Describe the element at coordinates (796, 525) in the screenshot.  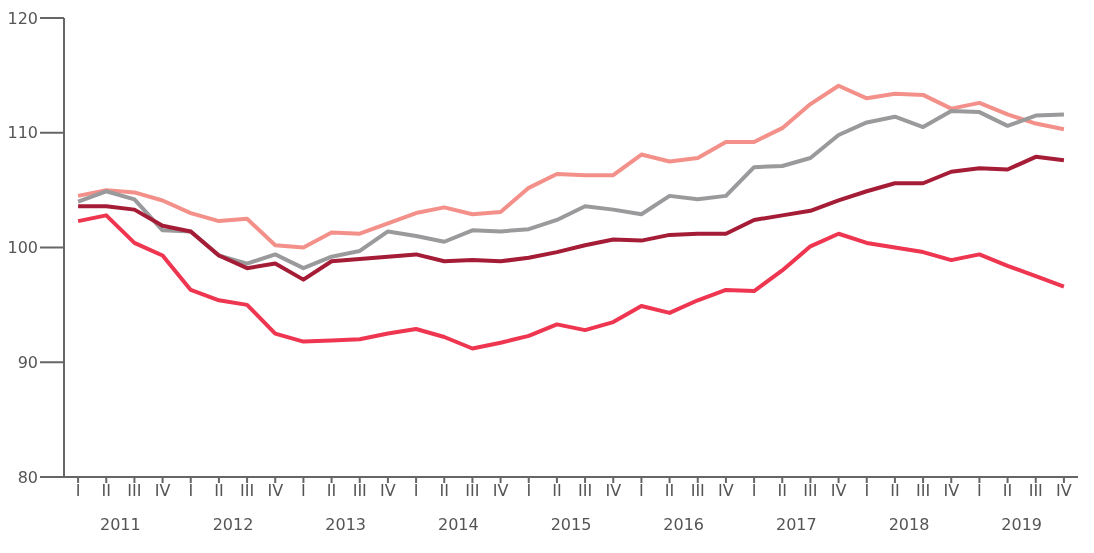
I see `text: 2017` at that location.